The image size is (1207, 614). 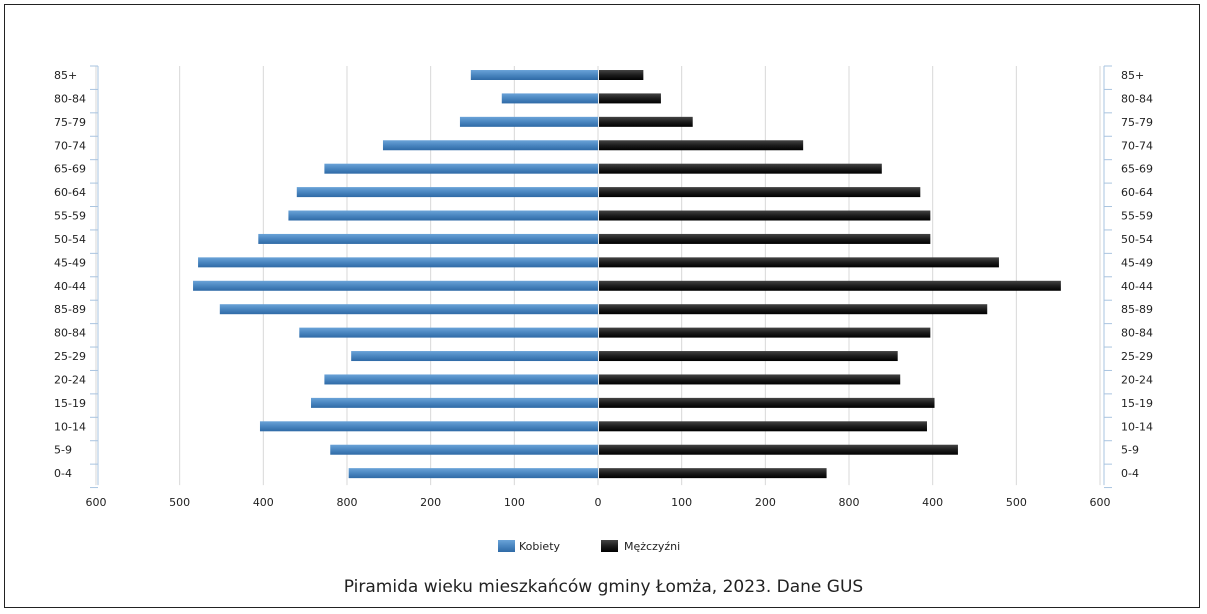 What do you see at coordinates (70, 216) in the screenshot?
I see `y-tick-label-left: 55-59` at bounding box center [70, 216].